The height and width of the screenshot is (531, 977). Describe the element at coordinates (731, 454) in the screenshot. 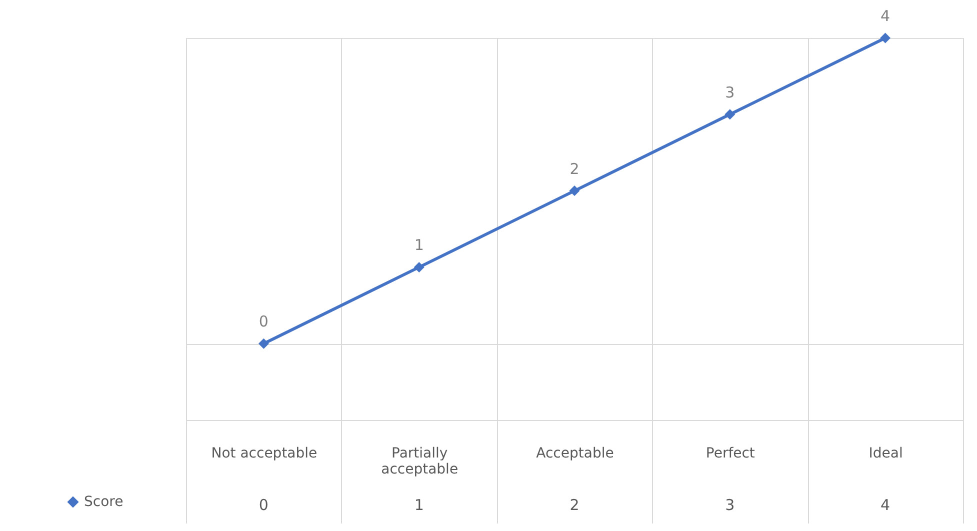

I see `x-tick-label: Perfect` at that location.